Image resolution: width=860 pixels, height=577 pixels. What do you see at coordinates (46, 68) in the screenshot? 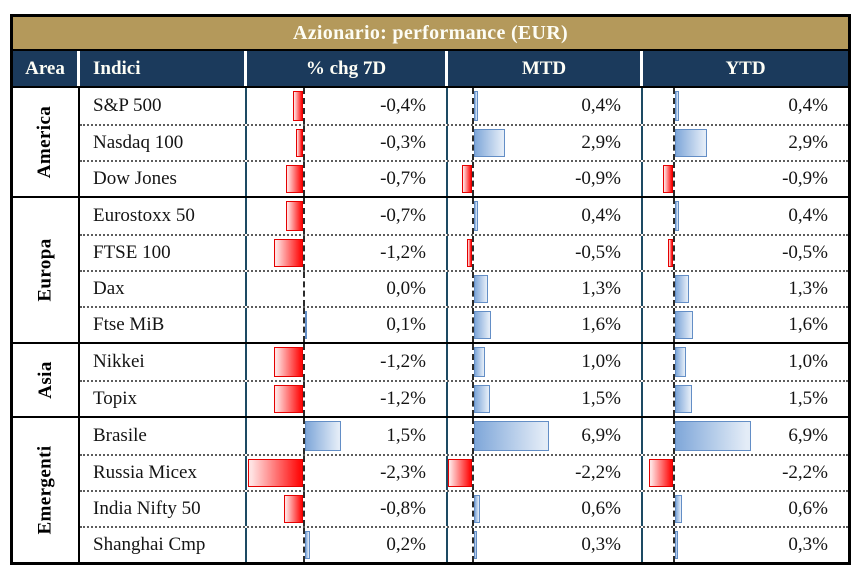
I see `header-area: Area` at bounding box center [46, 68].